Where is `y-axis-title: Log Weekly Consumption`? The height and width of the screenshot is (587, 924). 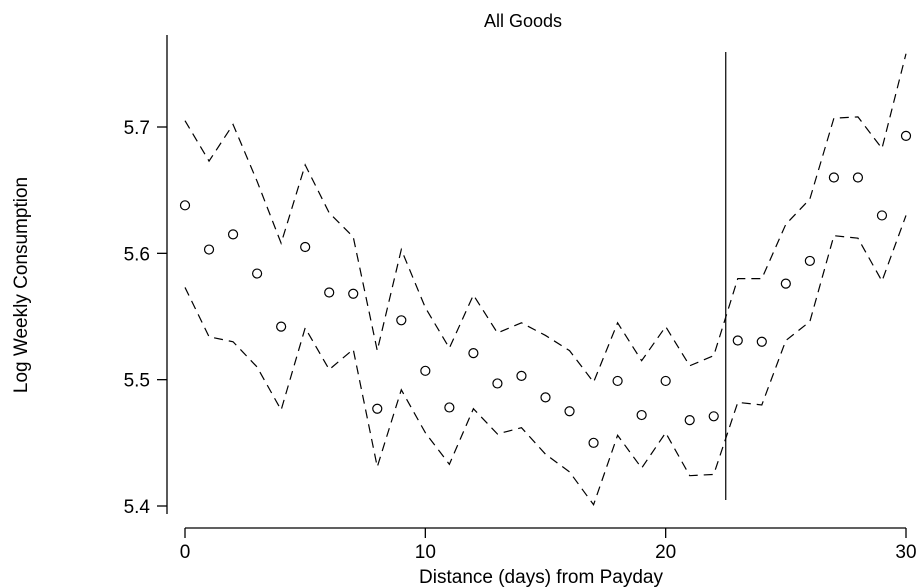
y-axis-title: Log Weekly Consumption is located at coordinates (21, 285).